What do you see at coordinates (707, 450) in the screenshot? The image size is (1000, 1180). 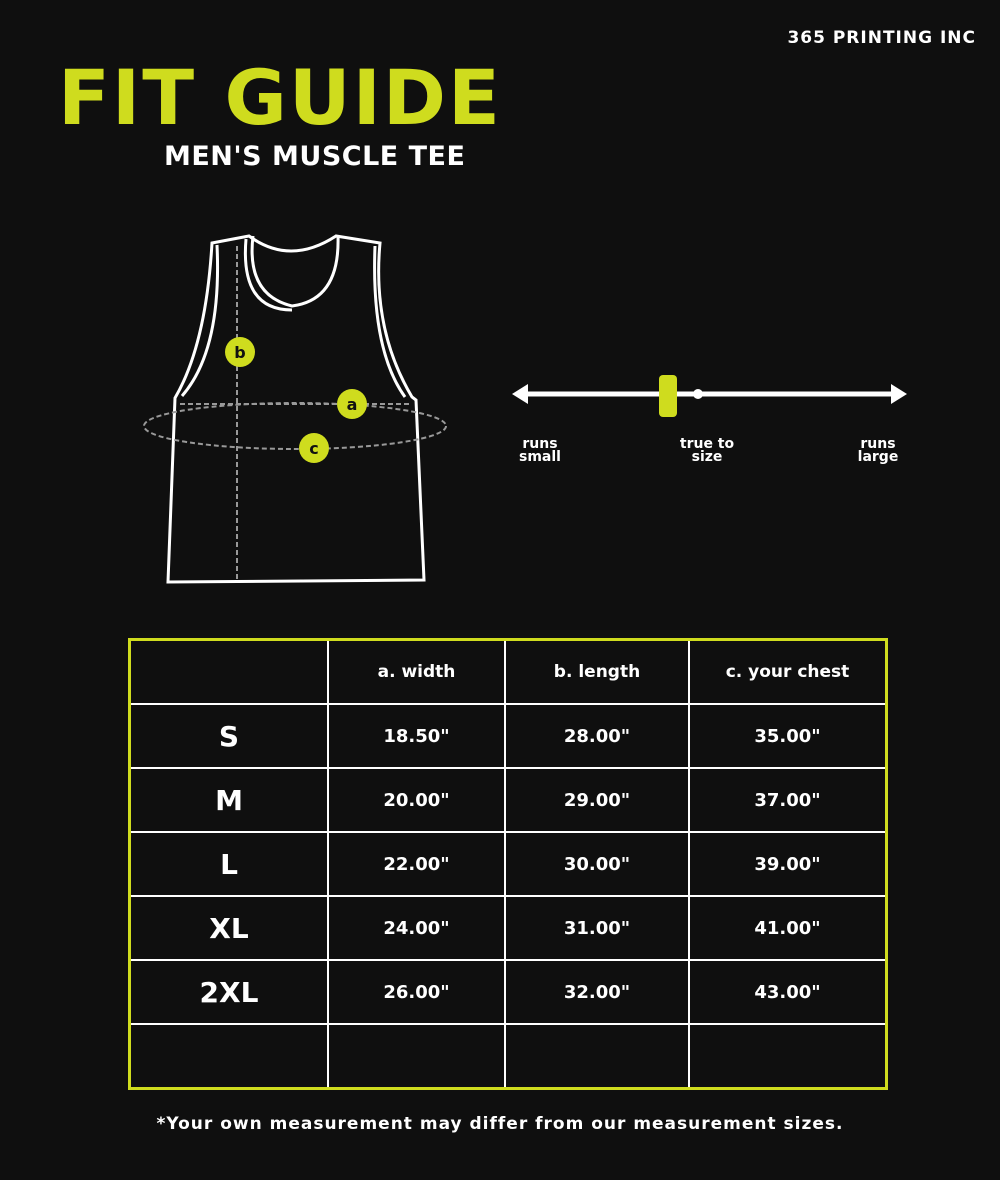 I see `label-true-to-size: true to size` at bounding box center [707, 450].